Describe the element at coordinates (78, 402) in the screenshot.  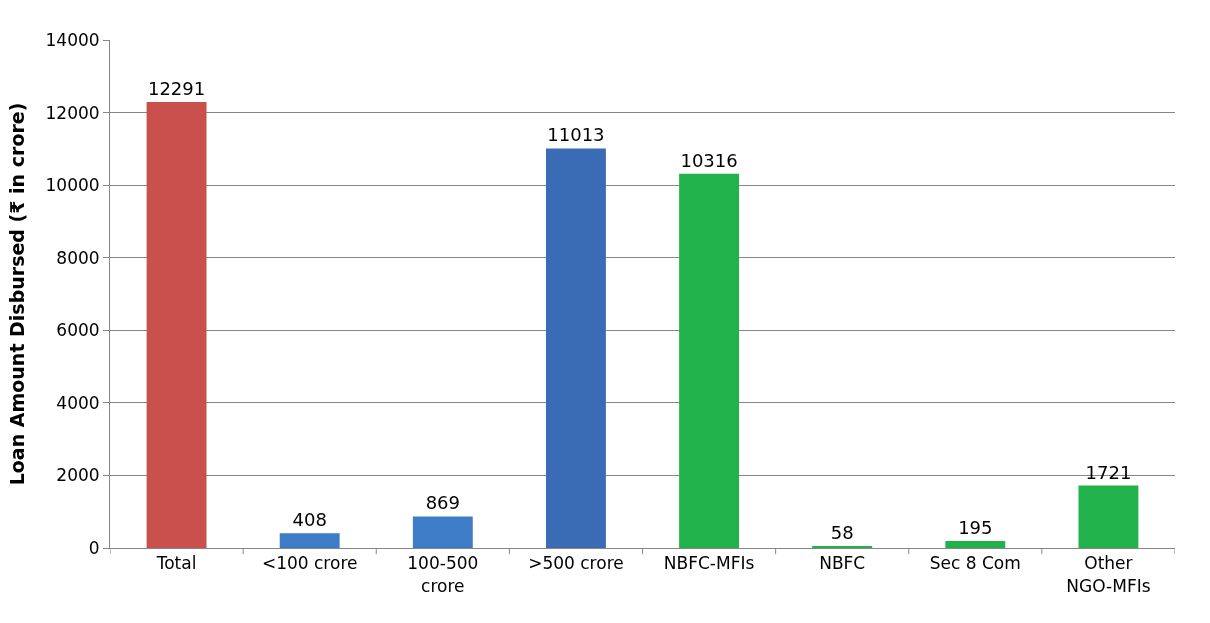
I see `y-tick-label: 4000` at that location.